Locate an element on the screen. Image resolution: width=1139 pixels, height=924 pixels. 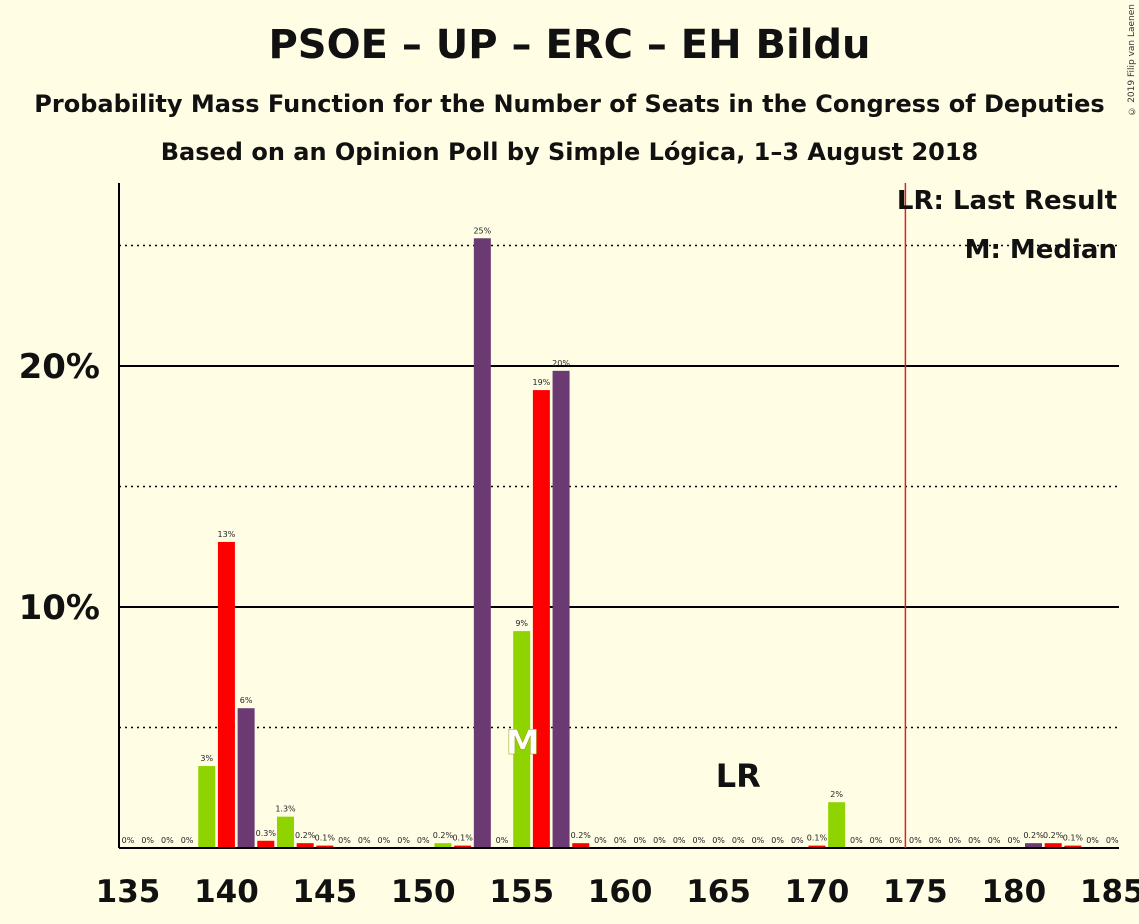
x-tick-label: 180 is located at coordinates (1013, 892).